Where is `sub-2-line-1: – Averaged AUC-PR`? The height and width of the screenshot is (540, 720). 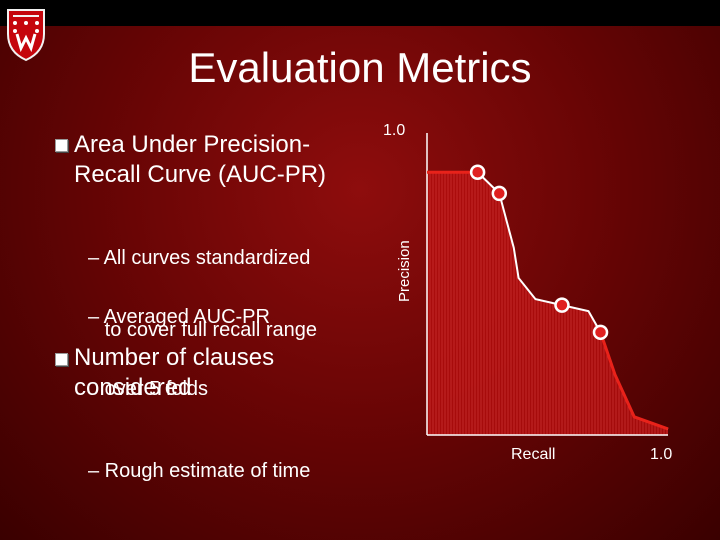
sub-2-line-1: – Averaged AUC-PR is located at coordinates (179, 317).